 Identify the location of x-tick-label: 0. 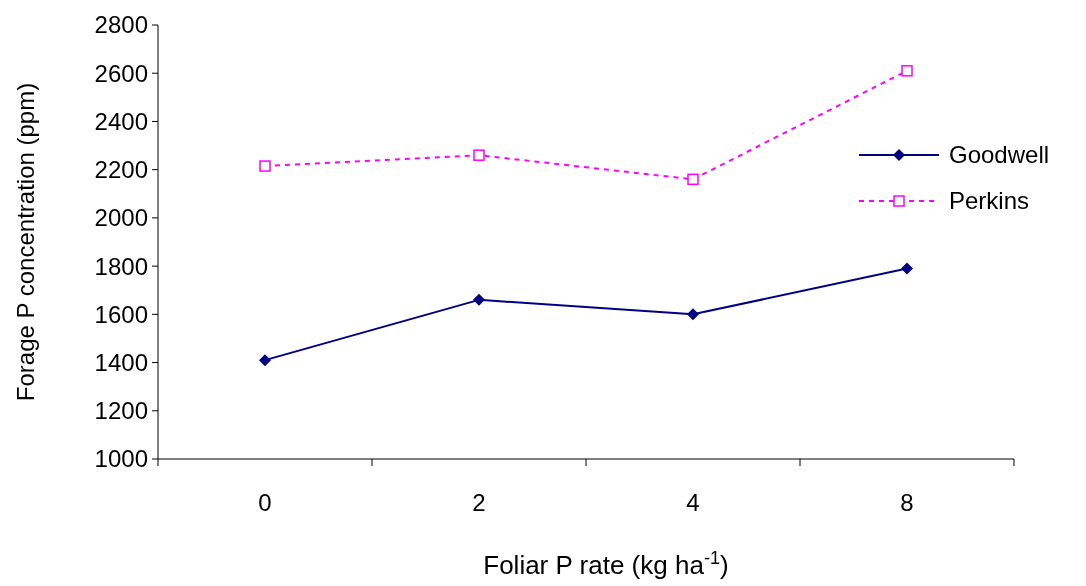
(265, 502).